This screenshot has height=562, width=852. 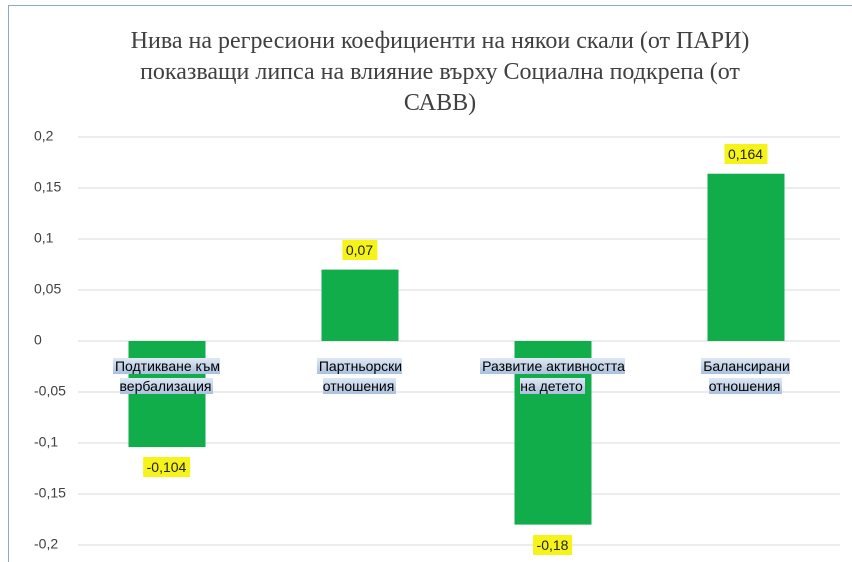 What do you see at coordinates (50, 391) in the screenshot?
I see `y-tick-label: -0,05` at bounding box center [50, 391].